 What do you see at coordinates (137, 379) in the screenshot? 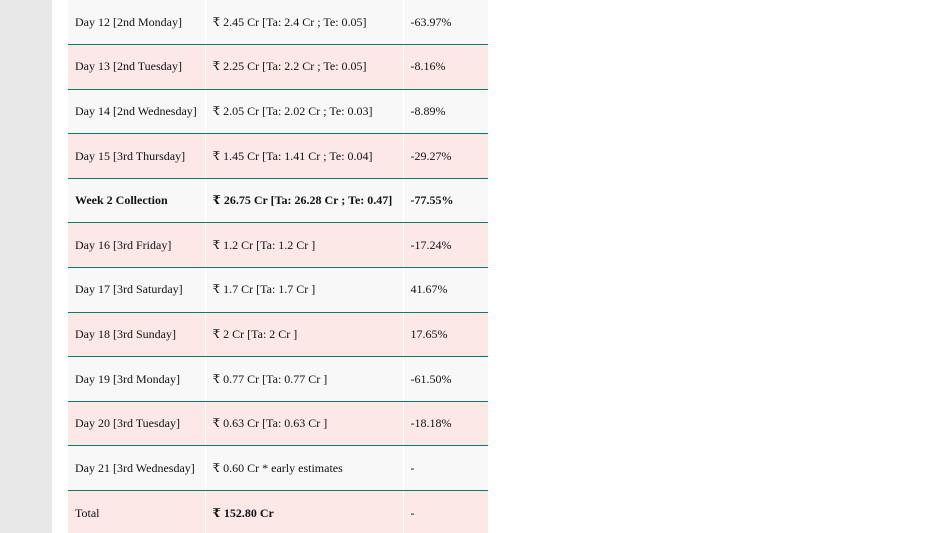
I see `day-cell: Day 19 [3rd Monday]` at bounding box center [137, 379].